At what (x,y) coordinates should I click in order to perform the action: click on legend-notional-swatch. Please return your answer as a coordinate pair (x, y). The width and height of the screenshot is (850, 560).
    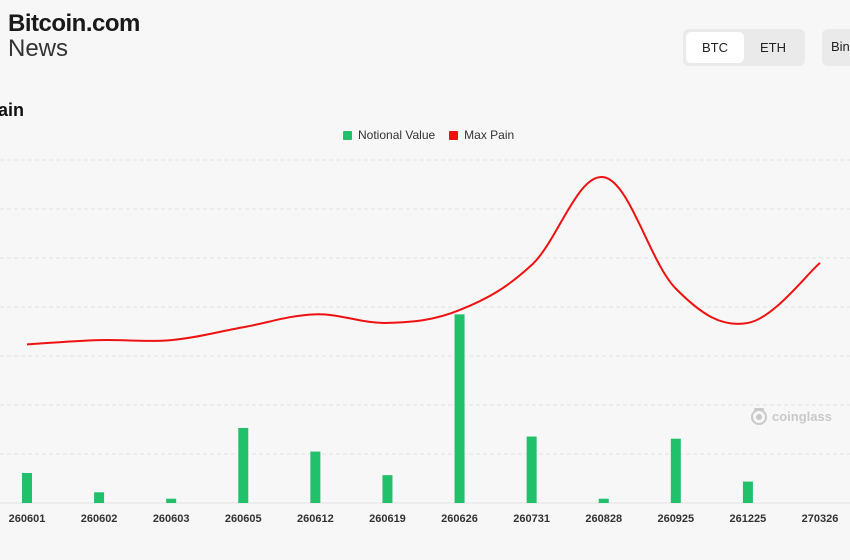
    Looking at the image, I should click on (347, 135).